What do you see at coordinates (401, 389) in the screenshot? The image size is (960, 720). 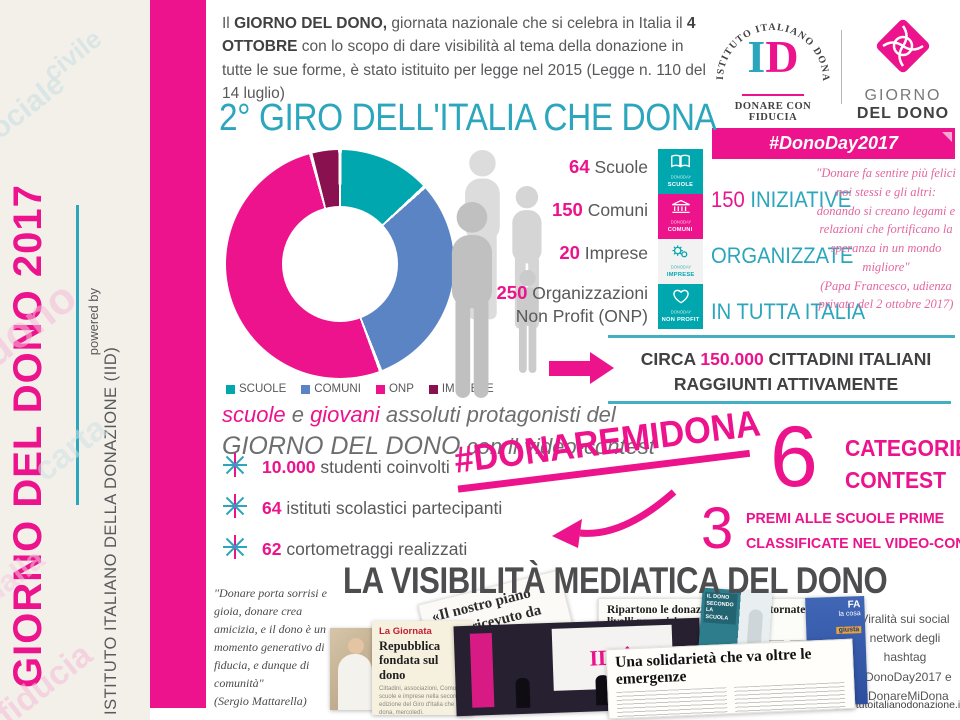 I see `legend-label: ONP` at bounding box center [401, 389].